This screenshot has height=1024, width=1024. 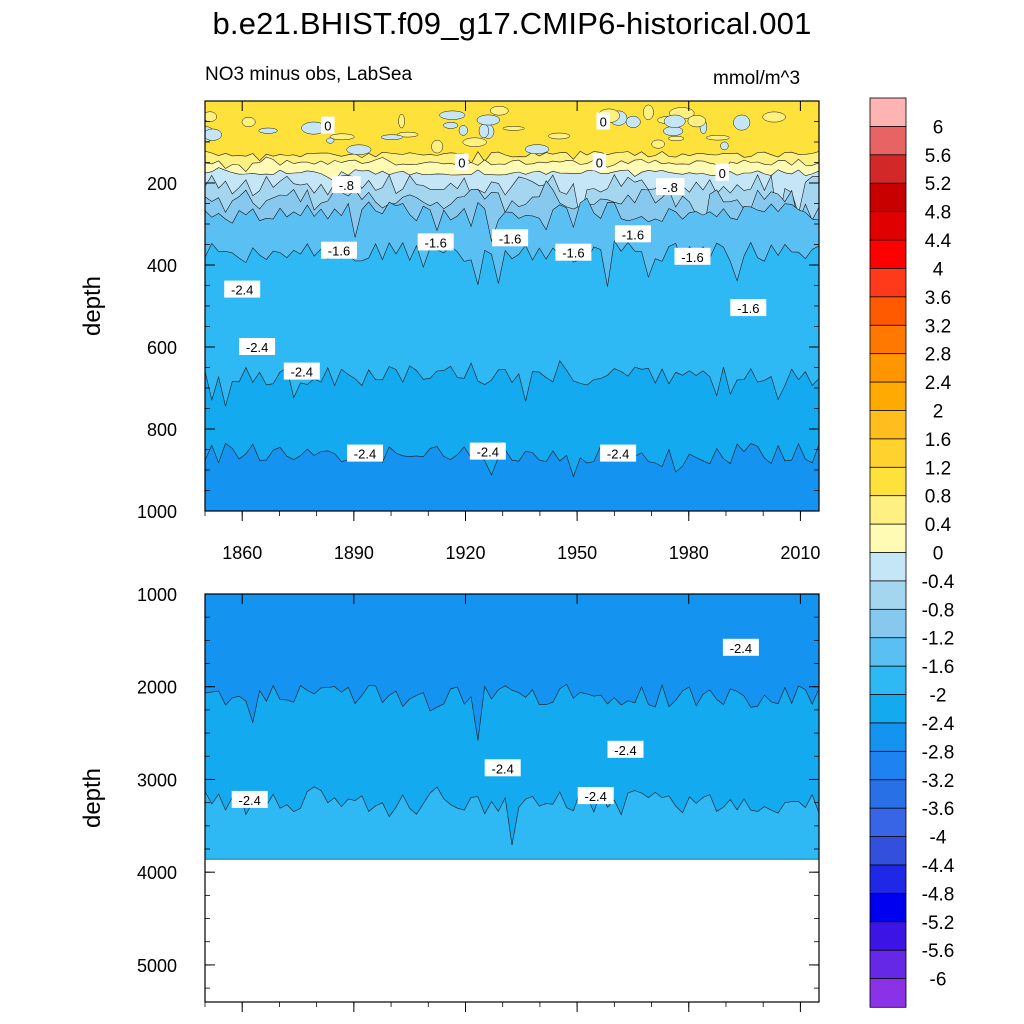 I want to click on colorbar-label-21: -2.4, so click(x=938, y=724).